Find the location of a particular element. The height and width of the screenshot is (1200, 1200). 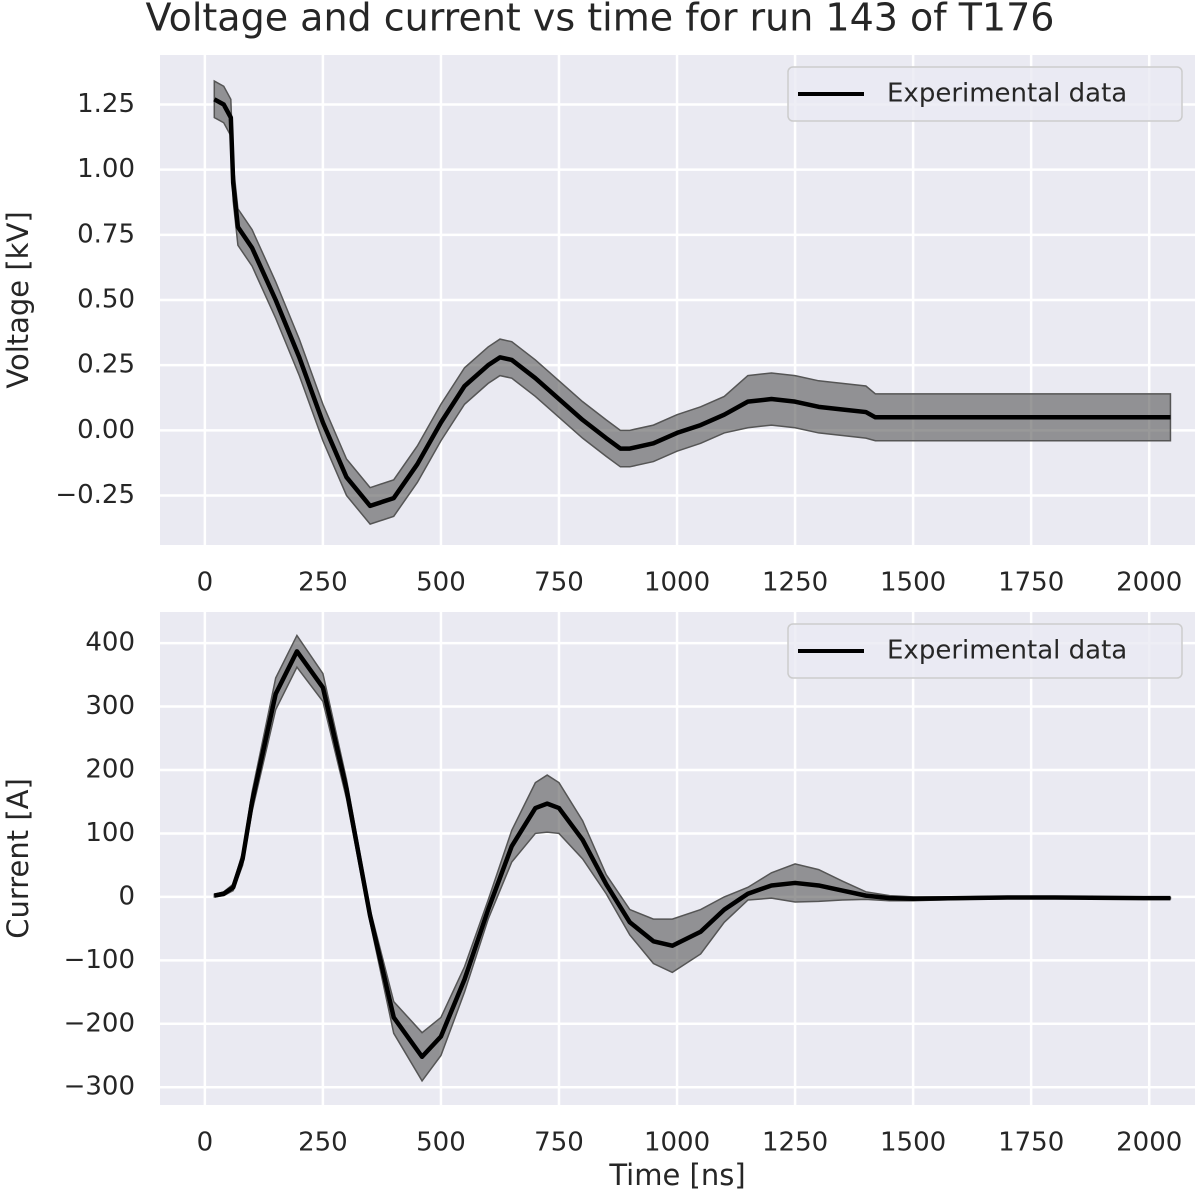

y-tick-label: 0 is located at coordinates (126, 896).